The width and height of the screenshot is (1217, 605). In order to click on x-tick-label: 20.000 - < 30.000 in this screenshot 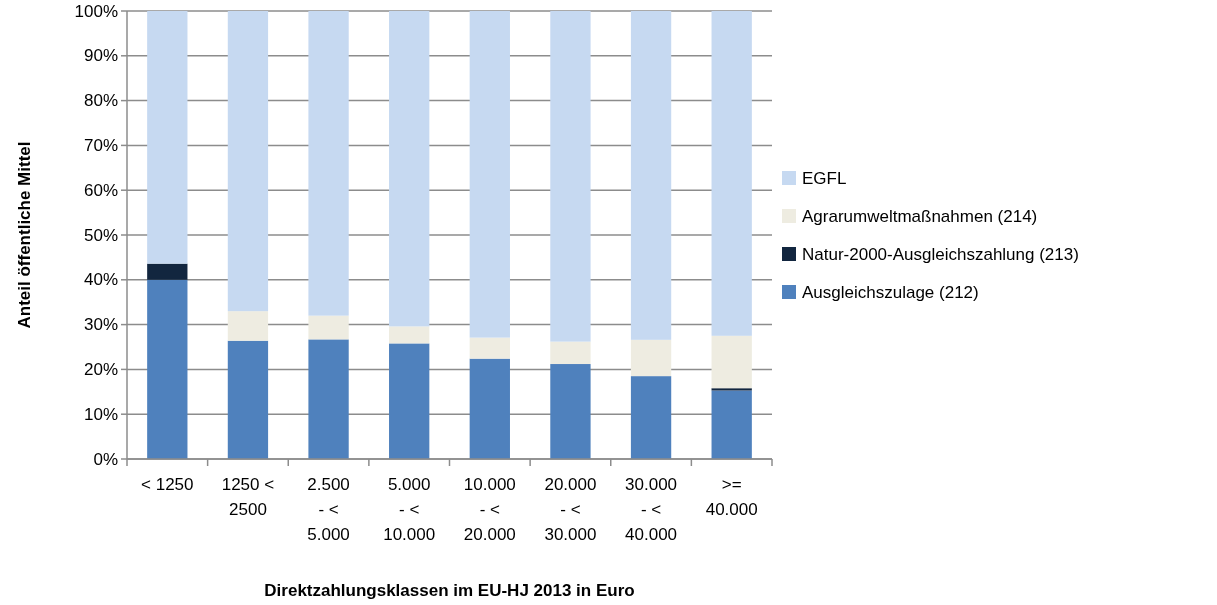, I will do `click(570, 509)`.